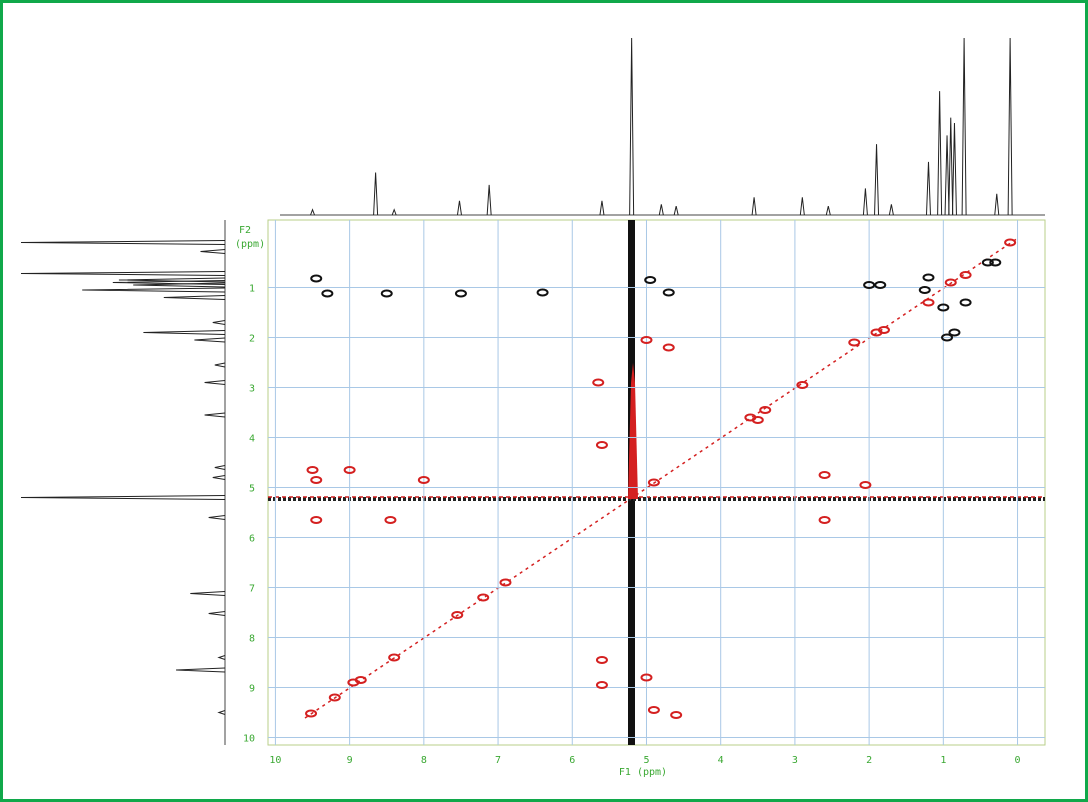 This screenshot has width=1088, height=802. Describe the element at coordinates (250, 244) in the screenshot. I see `y-axis-unit: (ppm)` at that location.